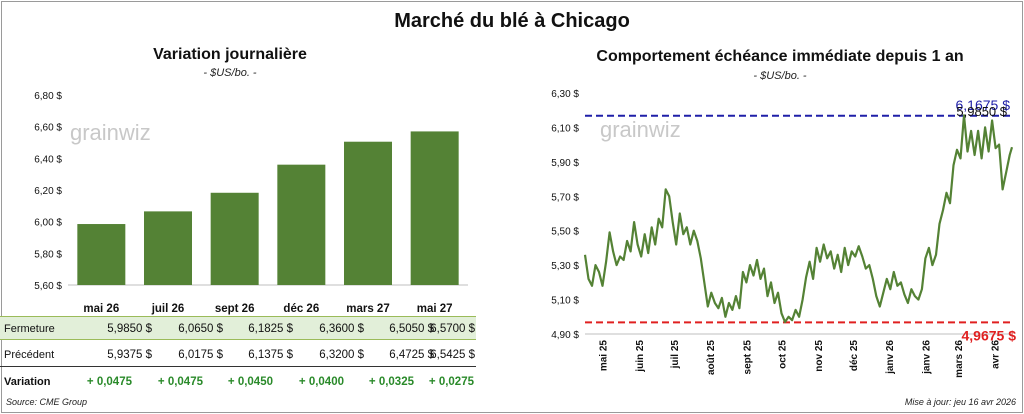  What do you see at coordinates (819, 356) in the screenshot?
I see `x-tick-label: nov 25` at bounding box center [819, 356].